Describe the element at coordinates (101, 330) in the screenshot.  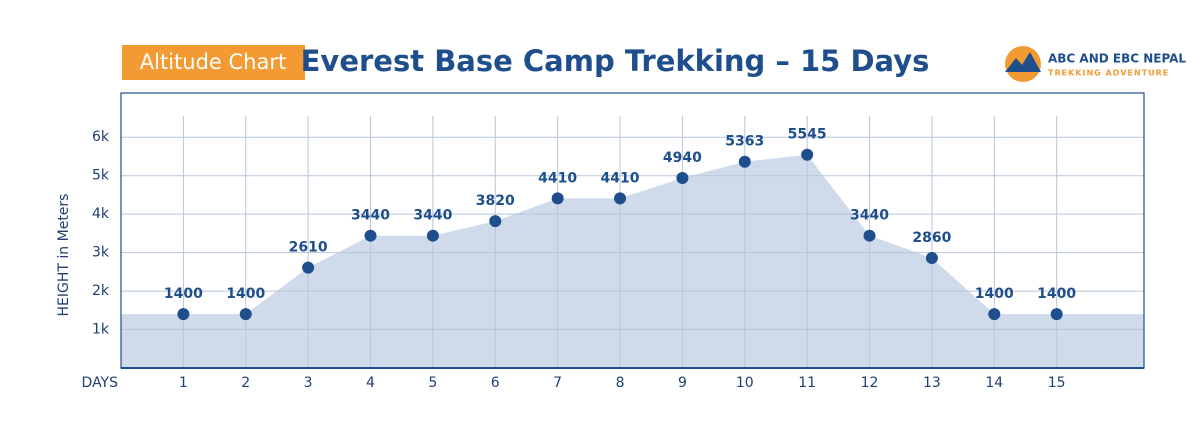
I see `y-tick-label: 1k` at that location.